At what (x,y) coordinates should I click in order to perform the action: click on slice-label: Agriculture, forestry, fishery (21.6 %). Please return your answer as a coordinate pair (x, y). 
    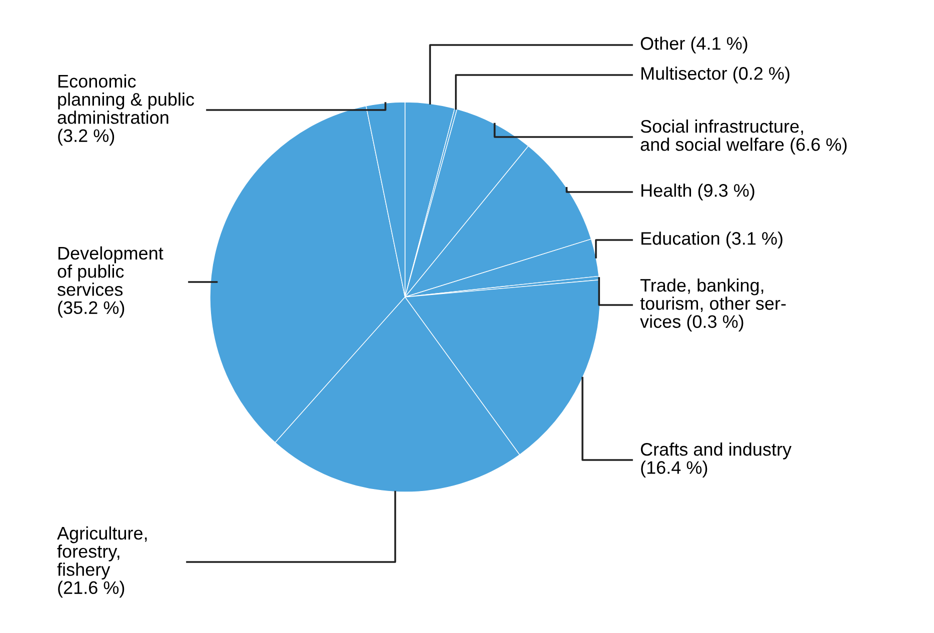
    Looking at the image, I should click on (102, 562).